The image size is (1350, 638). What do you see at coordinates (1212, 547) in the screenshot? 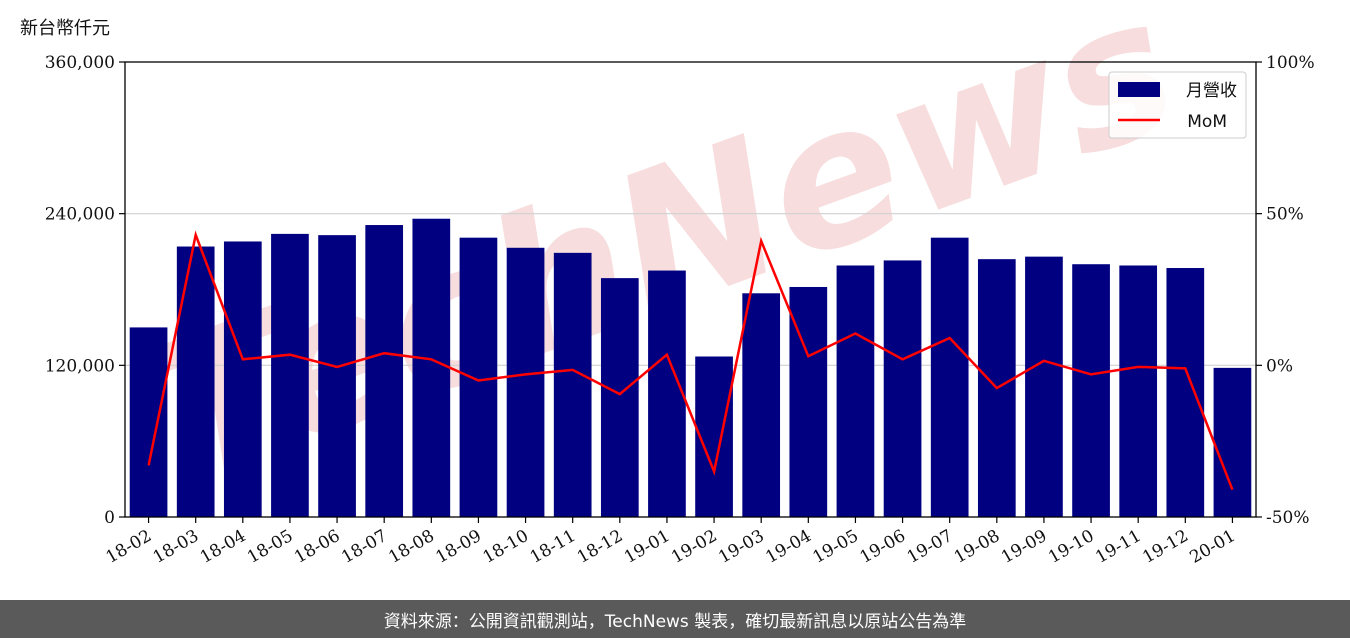
I see `x-tick-label-20-01: 20-01` at bounding box center [1212, 547].